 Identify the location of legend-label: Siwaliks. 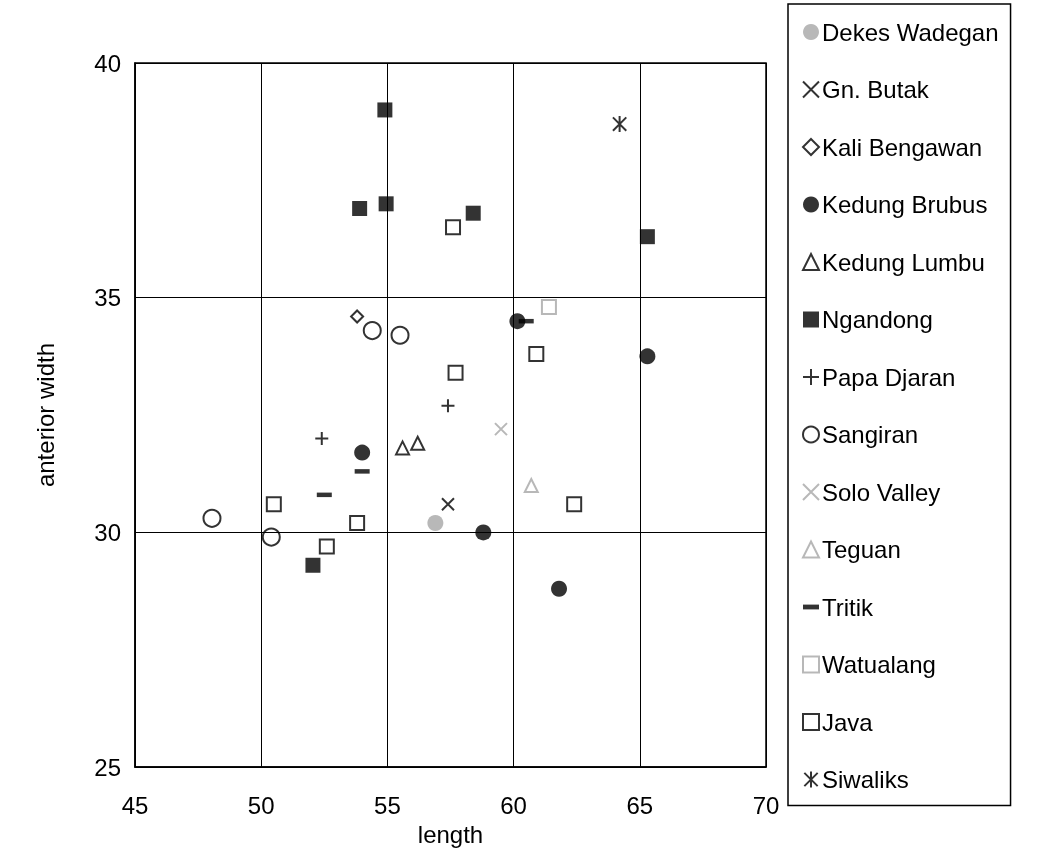
(865, 779).